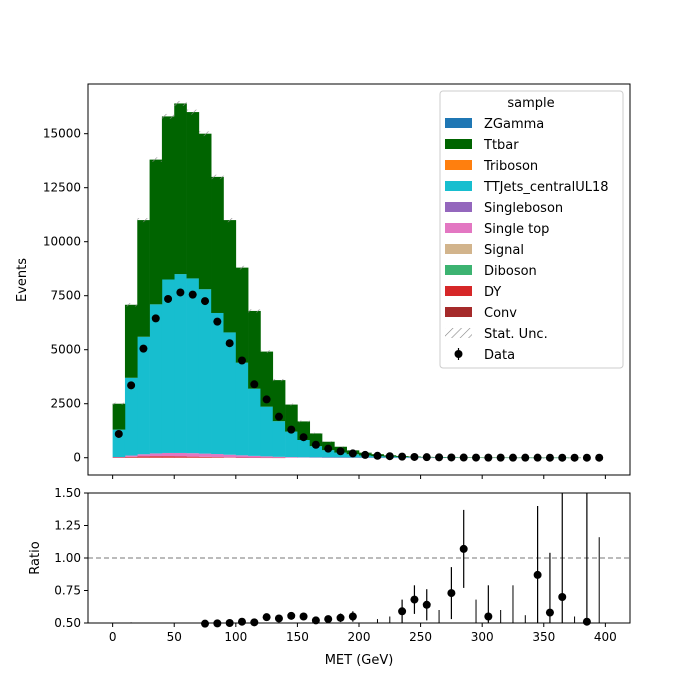 The height and width of the screenshot is (700, 700). Describe the element at coordinates (359, 637) in the screenshot. I see `x-tick-label: 200` at that location.